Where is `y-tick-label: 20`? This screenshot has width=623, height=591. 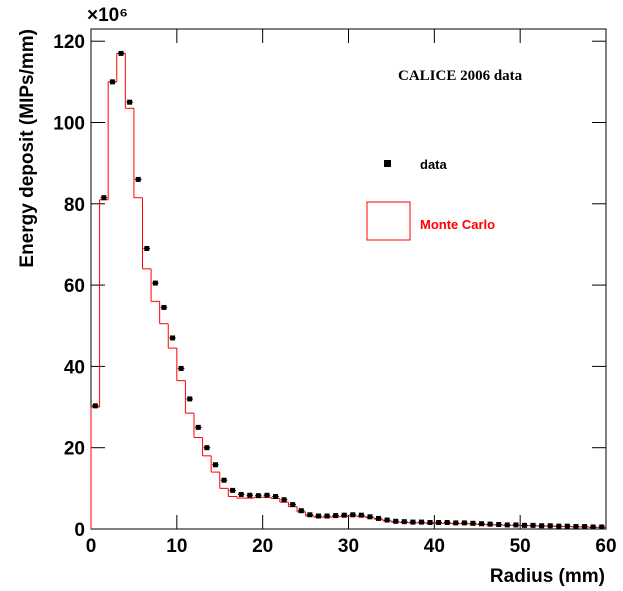 y-tick-label: 20 is located at coordinates (74, 449).